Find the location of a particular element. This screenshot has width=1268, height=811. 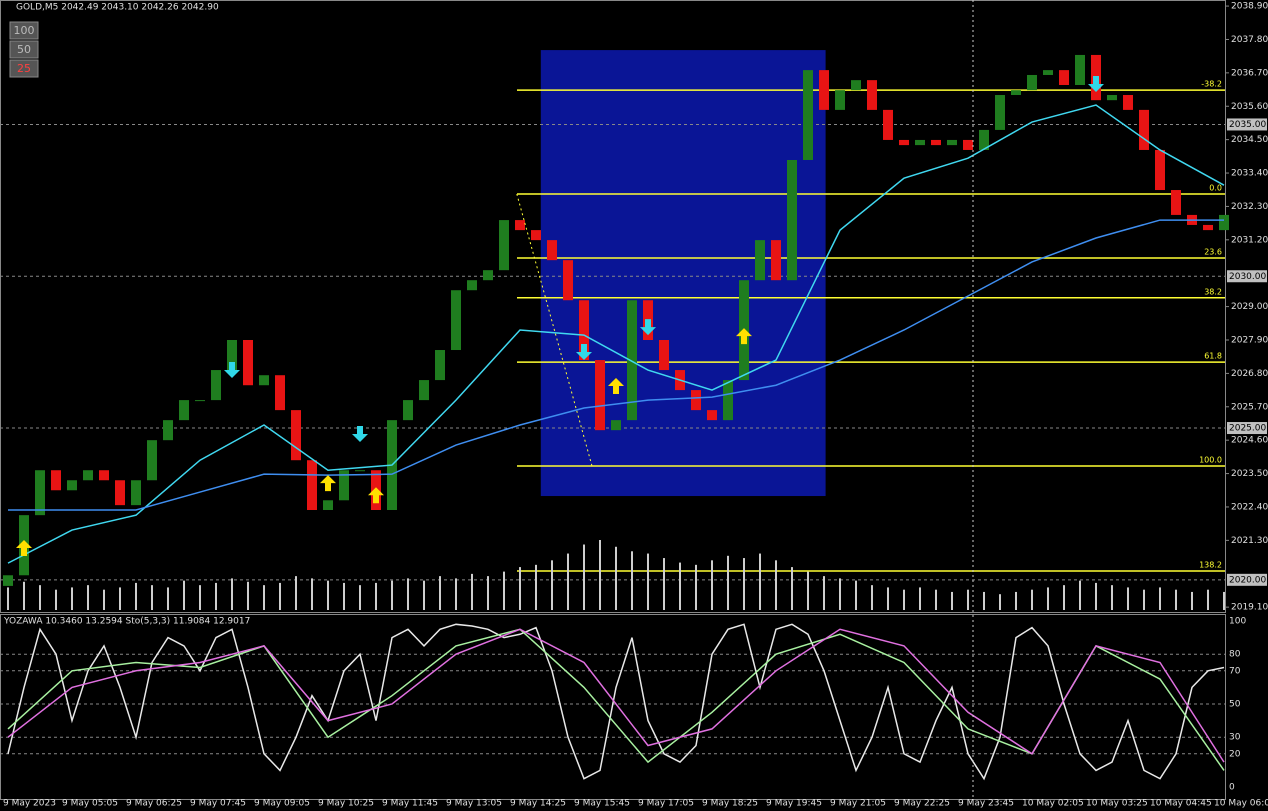

y-tick-label: 2024.60 is located at coordinates (1249, 441).